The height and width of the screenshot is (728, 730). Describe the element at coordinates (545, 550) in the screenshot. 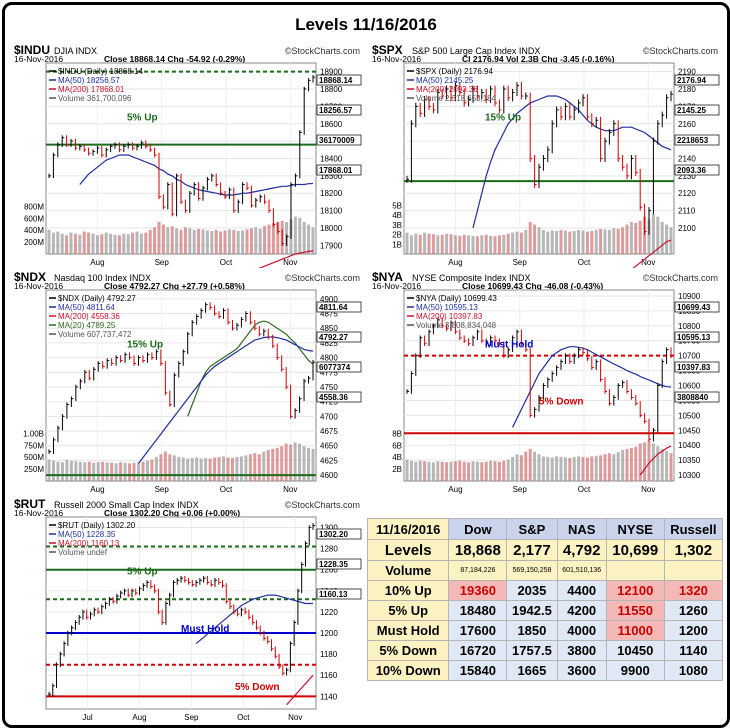

I see `table-row-levels: Levels 18,868 2,177 4,792 10,699 1,302` at that location.